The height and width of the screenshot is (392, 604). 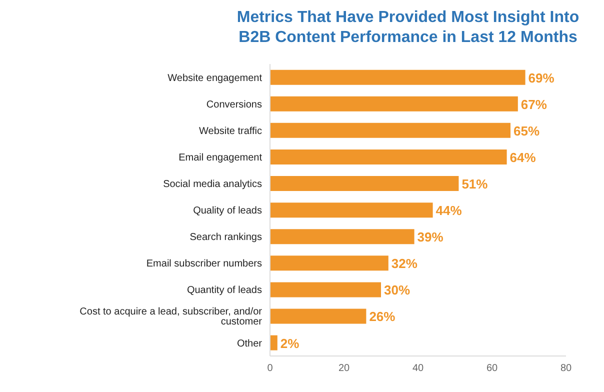 I want to click on data-label: 64%, so click(x=523, y=157).